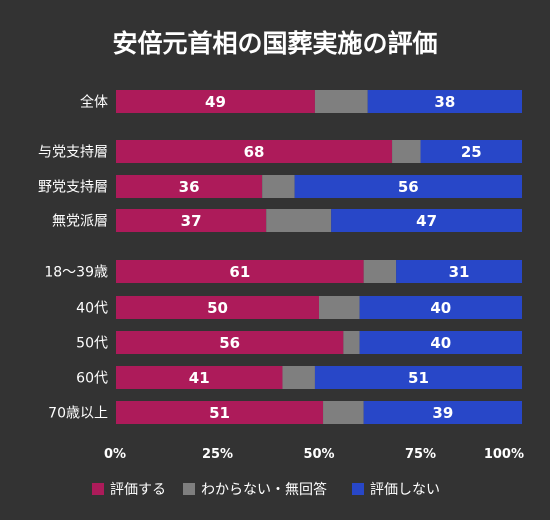  I want to click on bar-row: 60代 41 51, so click(299, 377).